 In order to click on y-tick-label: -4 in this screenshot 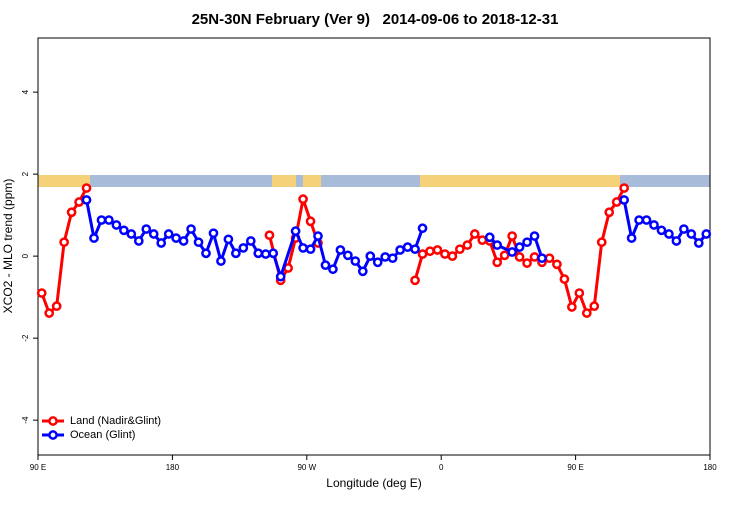, I will do `click(25, 420)`.